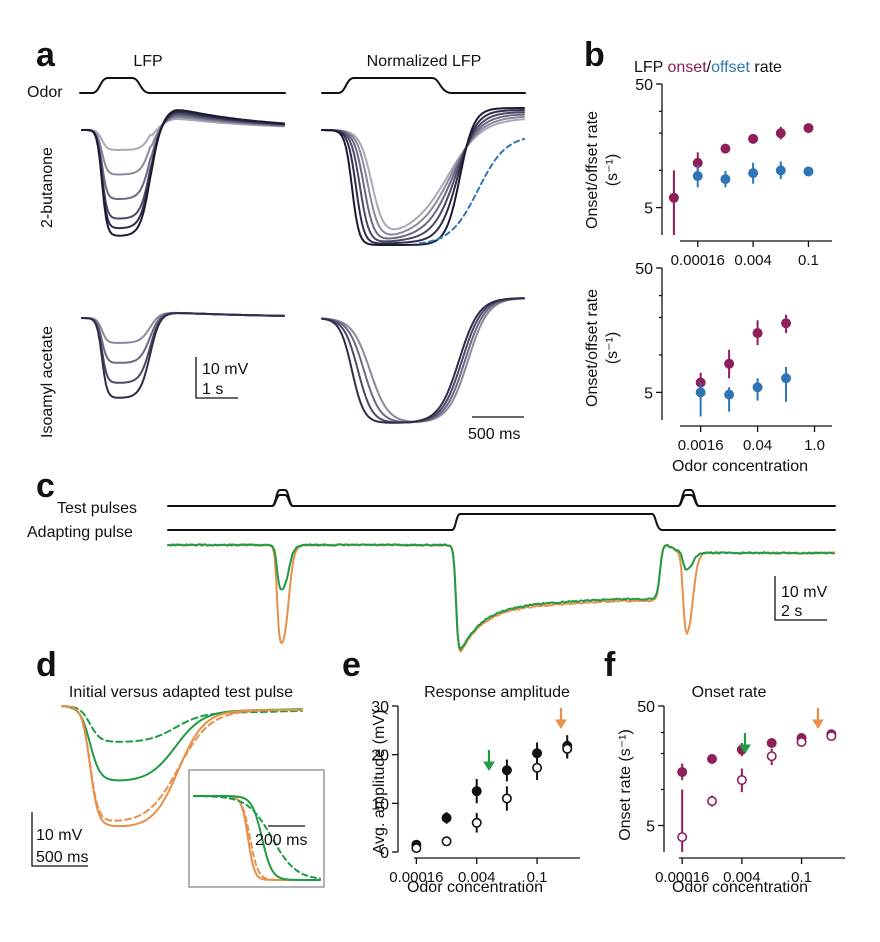 This screenshot has width=880, height=942. I want to click on a-norm-isoamyl-trace, so click(423, 360).